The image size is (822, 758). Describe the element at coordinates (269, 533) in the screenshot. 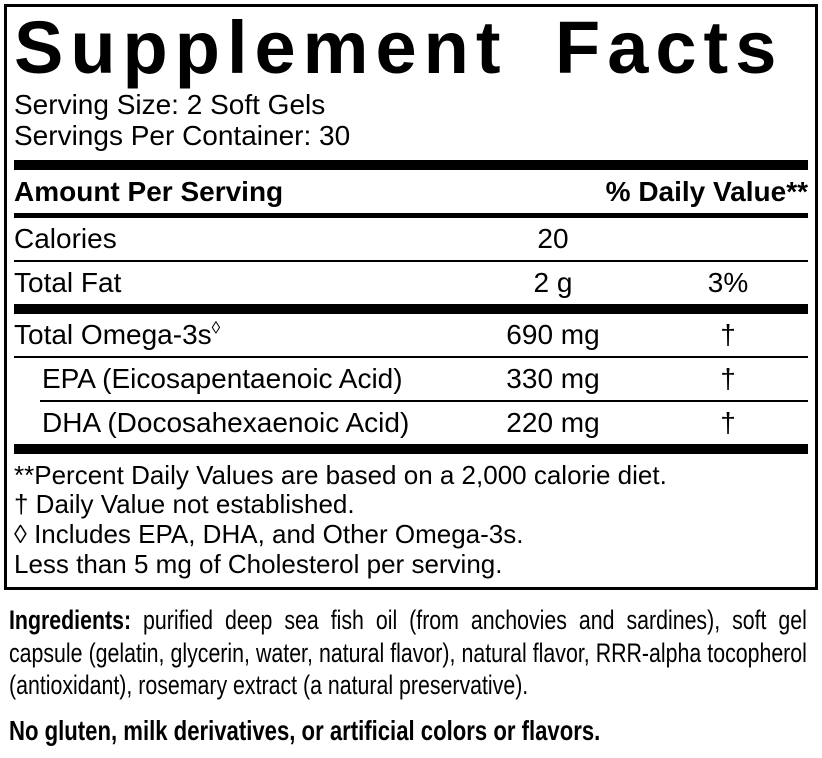

I see `footnote-diamond: ◊ Includes EPA, DHA, and Other Omega-3s.` at that location.